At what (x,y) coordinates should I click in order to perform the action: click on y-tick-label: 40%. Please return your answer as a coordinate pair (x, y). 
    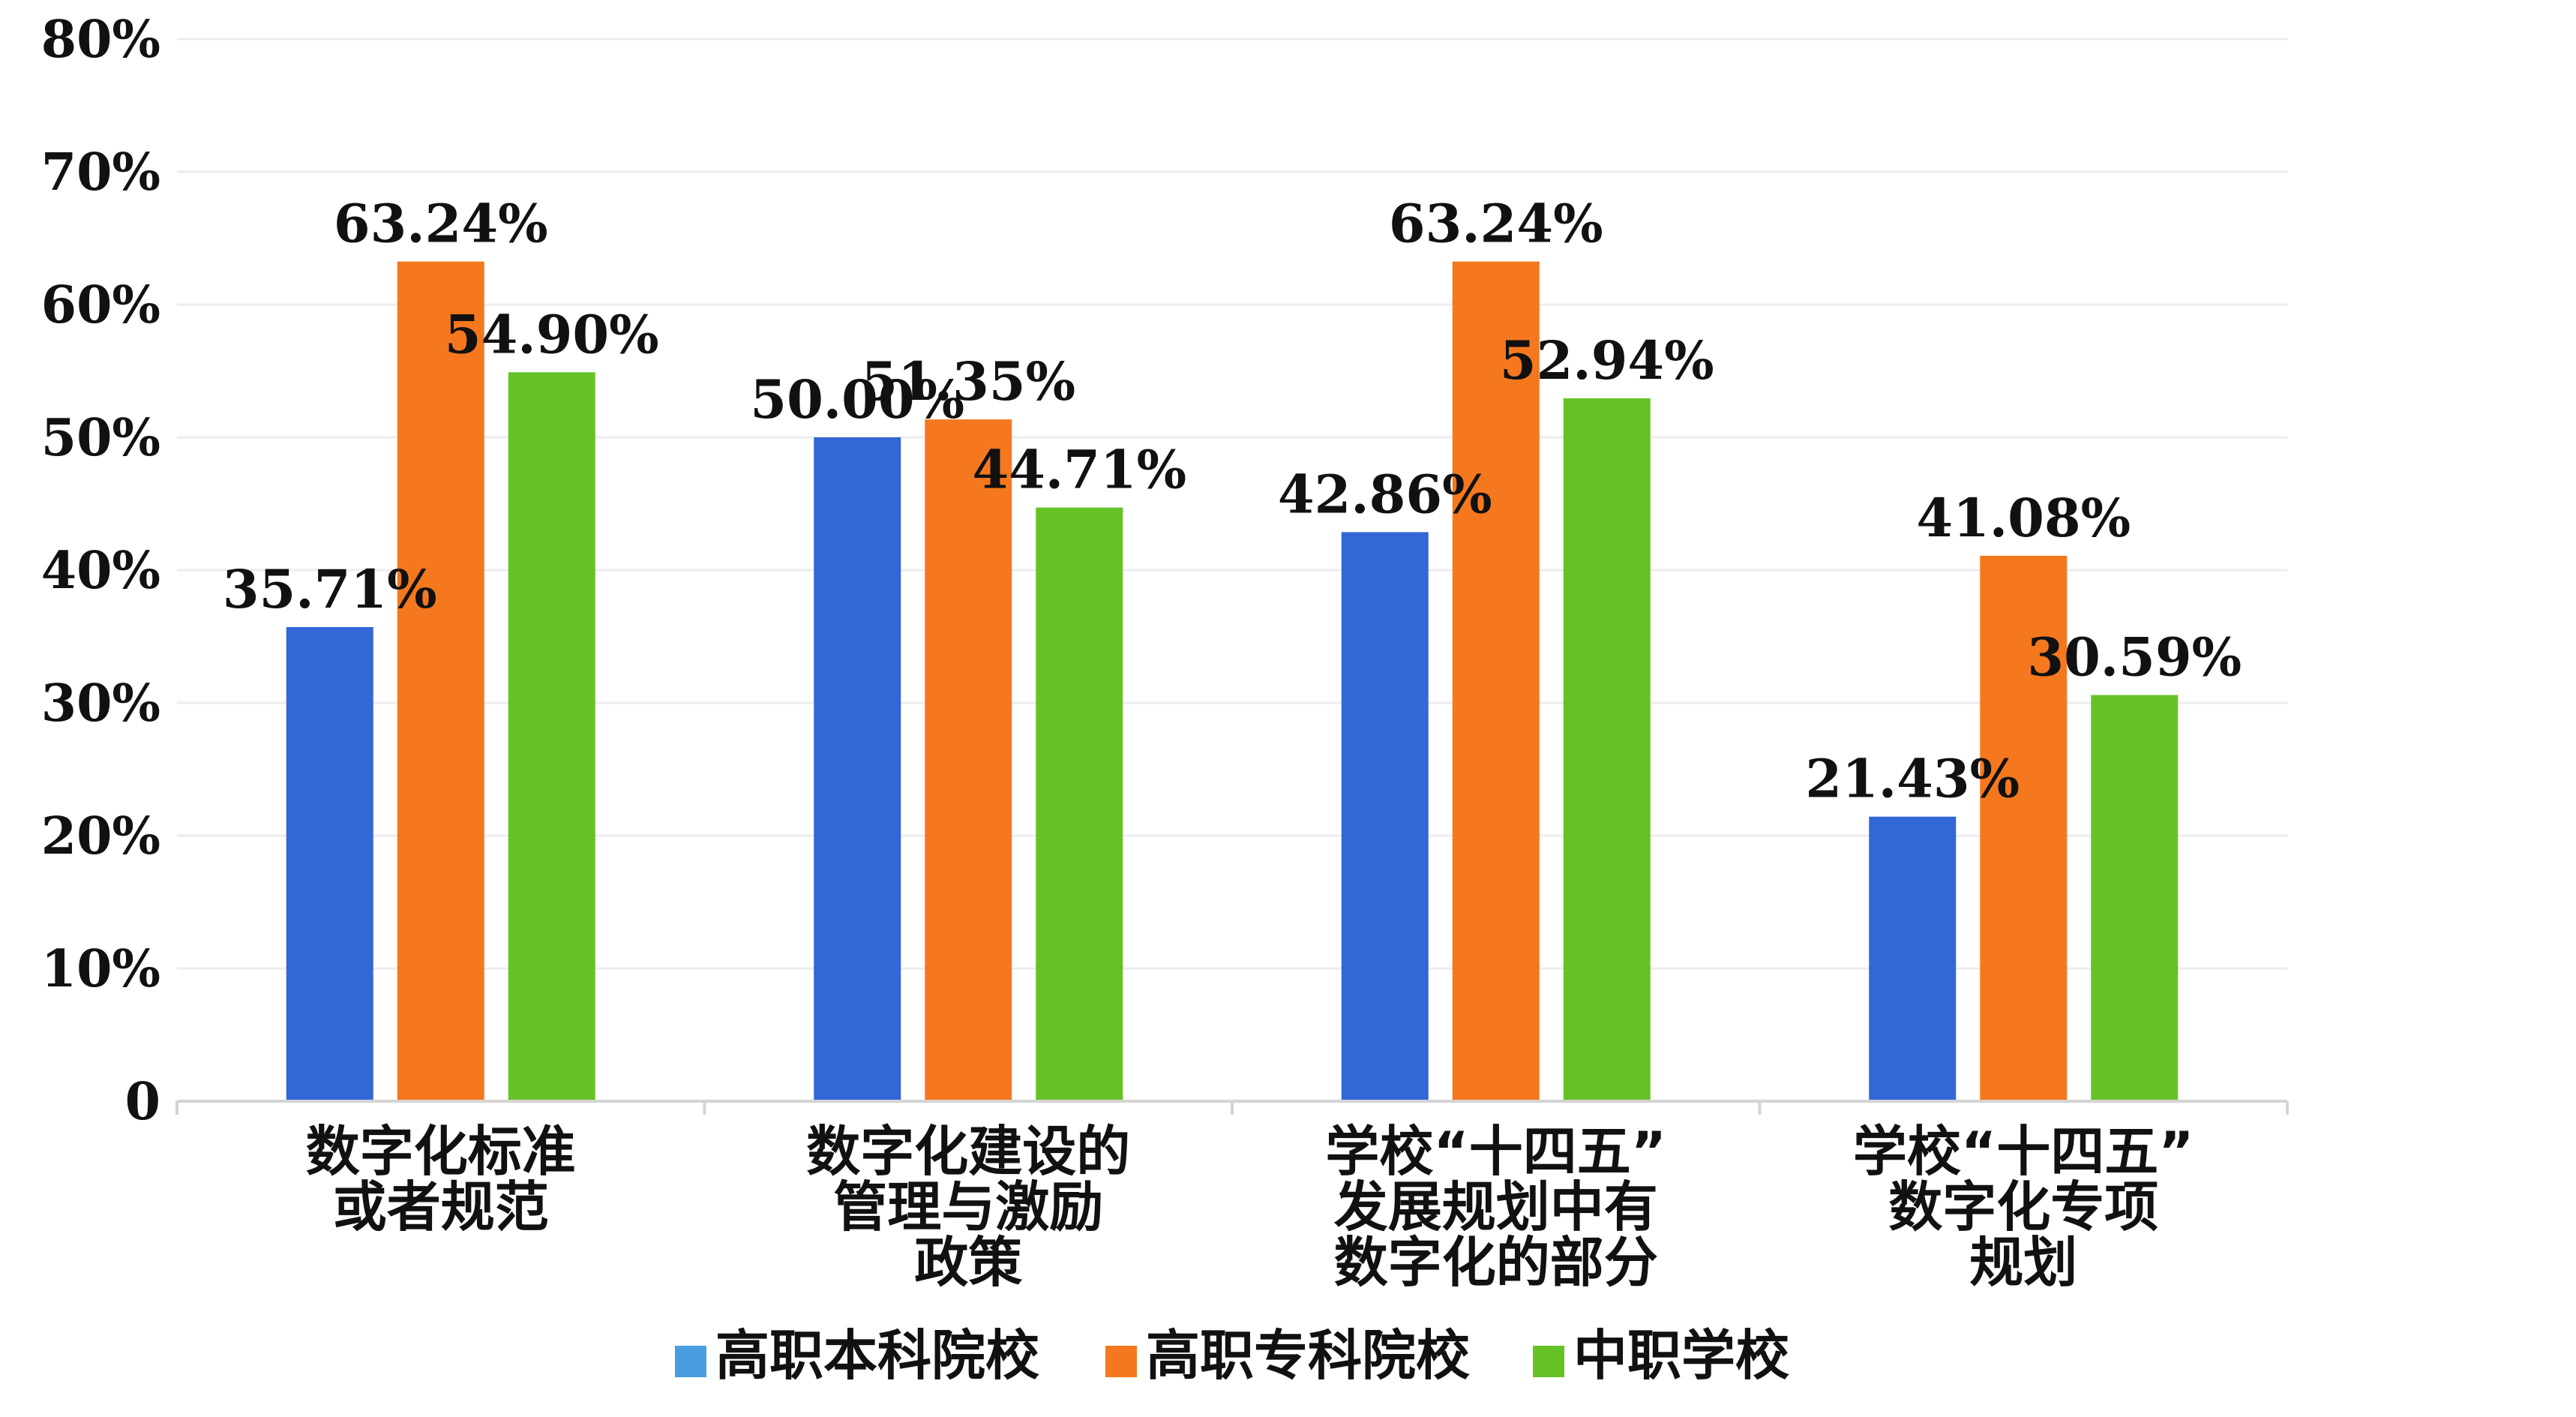
    Looking at the image, I should click on (101, 571).